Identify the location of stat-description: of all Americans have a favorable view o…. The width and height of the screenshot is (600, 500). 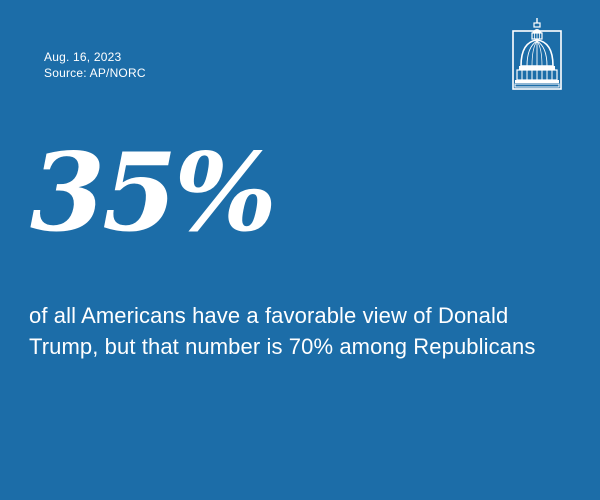
(282, 331).